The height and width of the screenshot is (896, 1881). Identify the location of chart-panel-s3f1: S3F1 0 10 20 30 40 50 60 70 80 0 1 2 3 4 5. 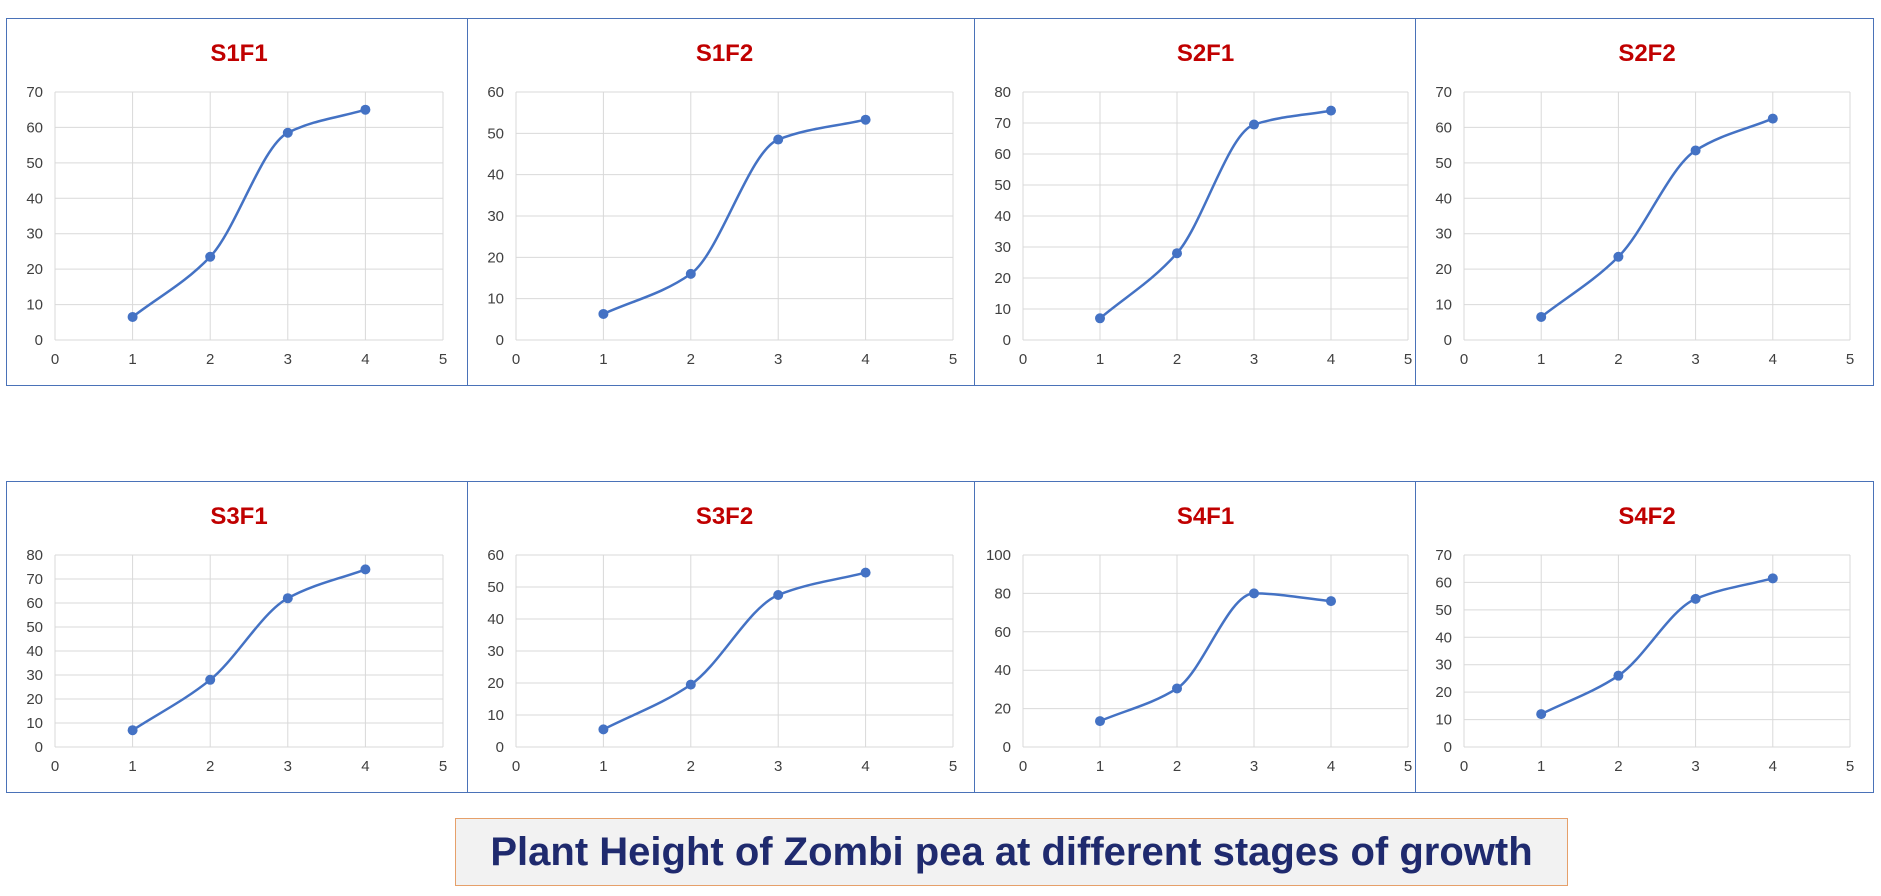
(237, 637).